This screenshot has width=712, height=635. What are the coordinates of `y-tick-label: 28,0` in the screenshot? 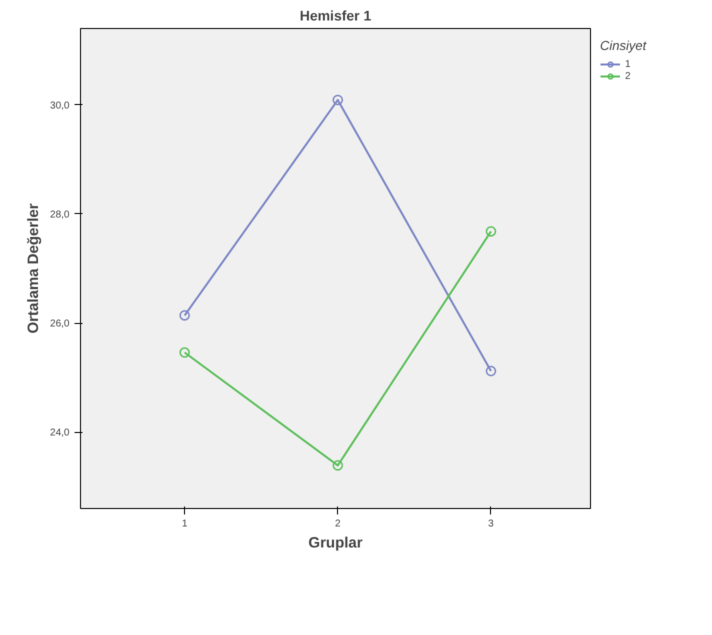 It's located at (60, 214).